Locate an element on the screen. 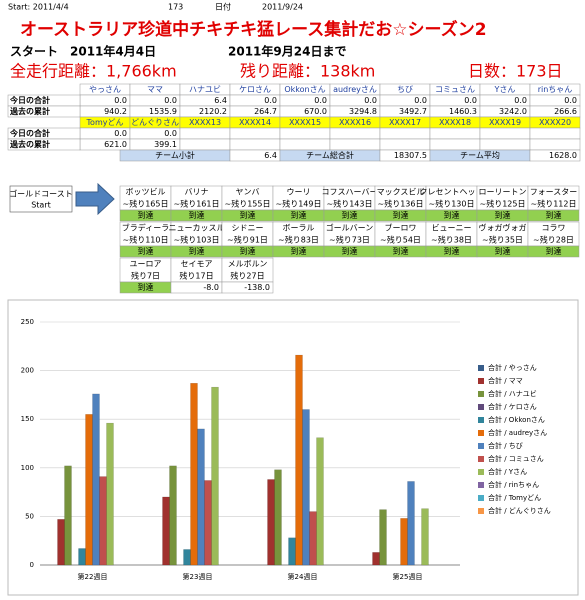  start-line: スタート 2011年4月4日 is located at coordinates (83, 51).